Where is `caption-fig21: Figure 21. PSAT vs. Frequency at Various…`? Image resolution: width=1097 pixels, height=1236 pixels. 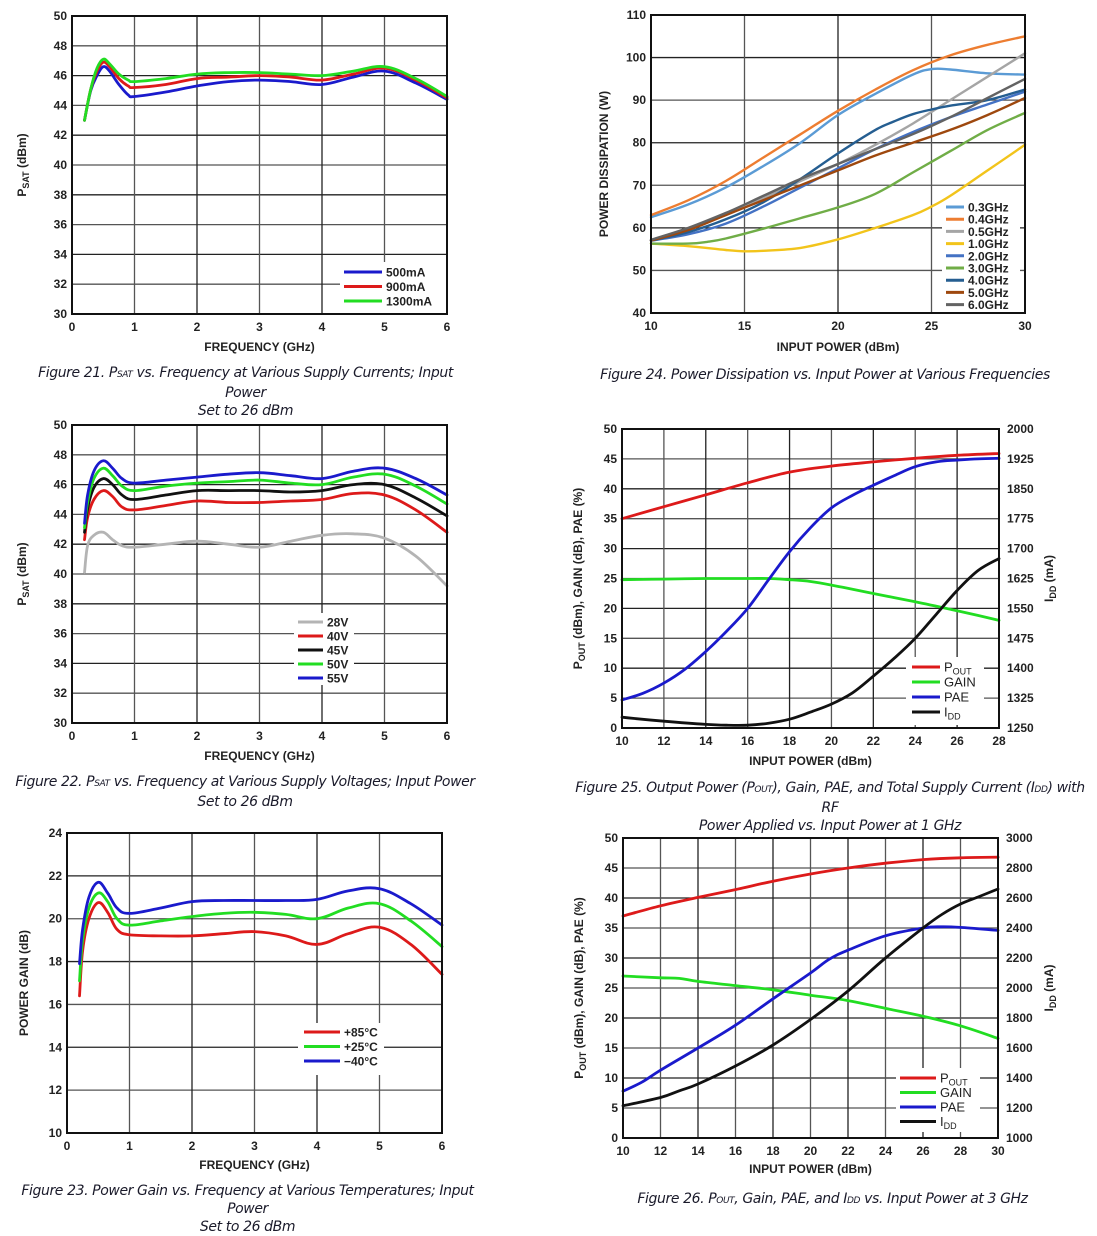 caption-fig21: Figure 21. PSAT vs. Frequency at Various… is located at coordinates (245, 392).